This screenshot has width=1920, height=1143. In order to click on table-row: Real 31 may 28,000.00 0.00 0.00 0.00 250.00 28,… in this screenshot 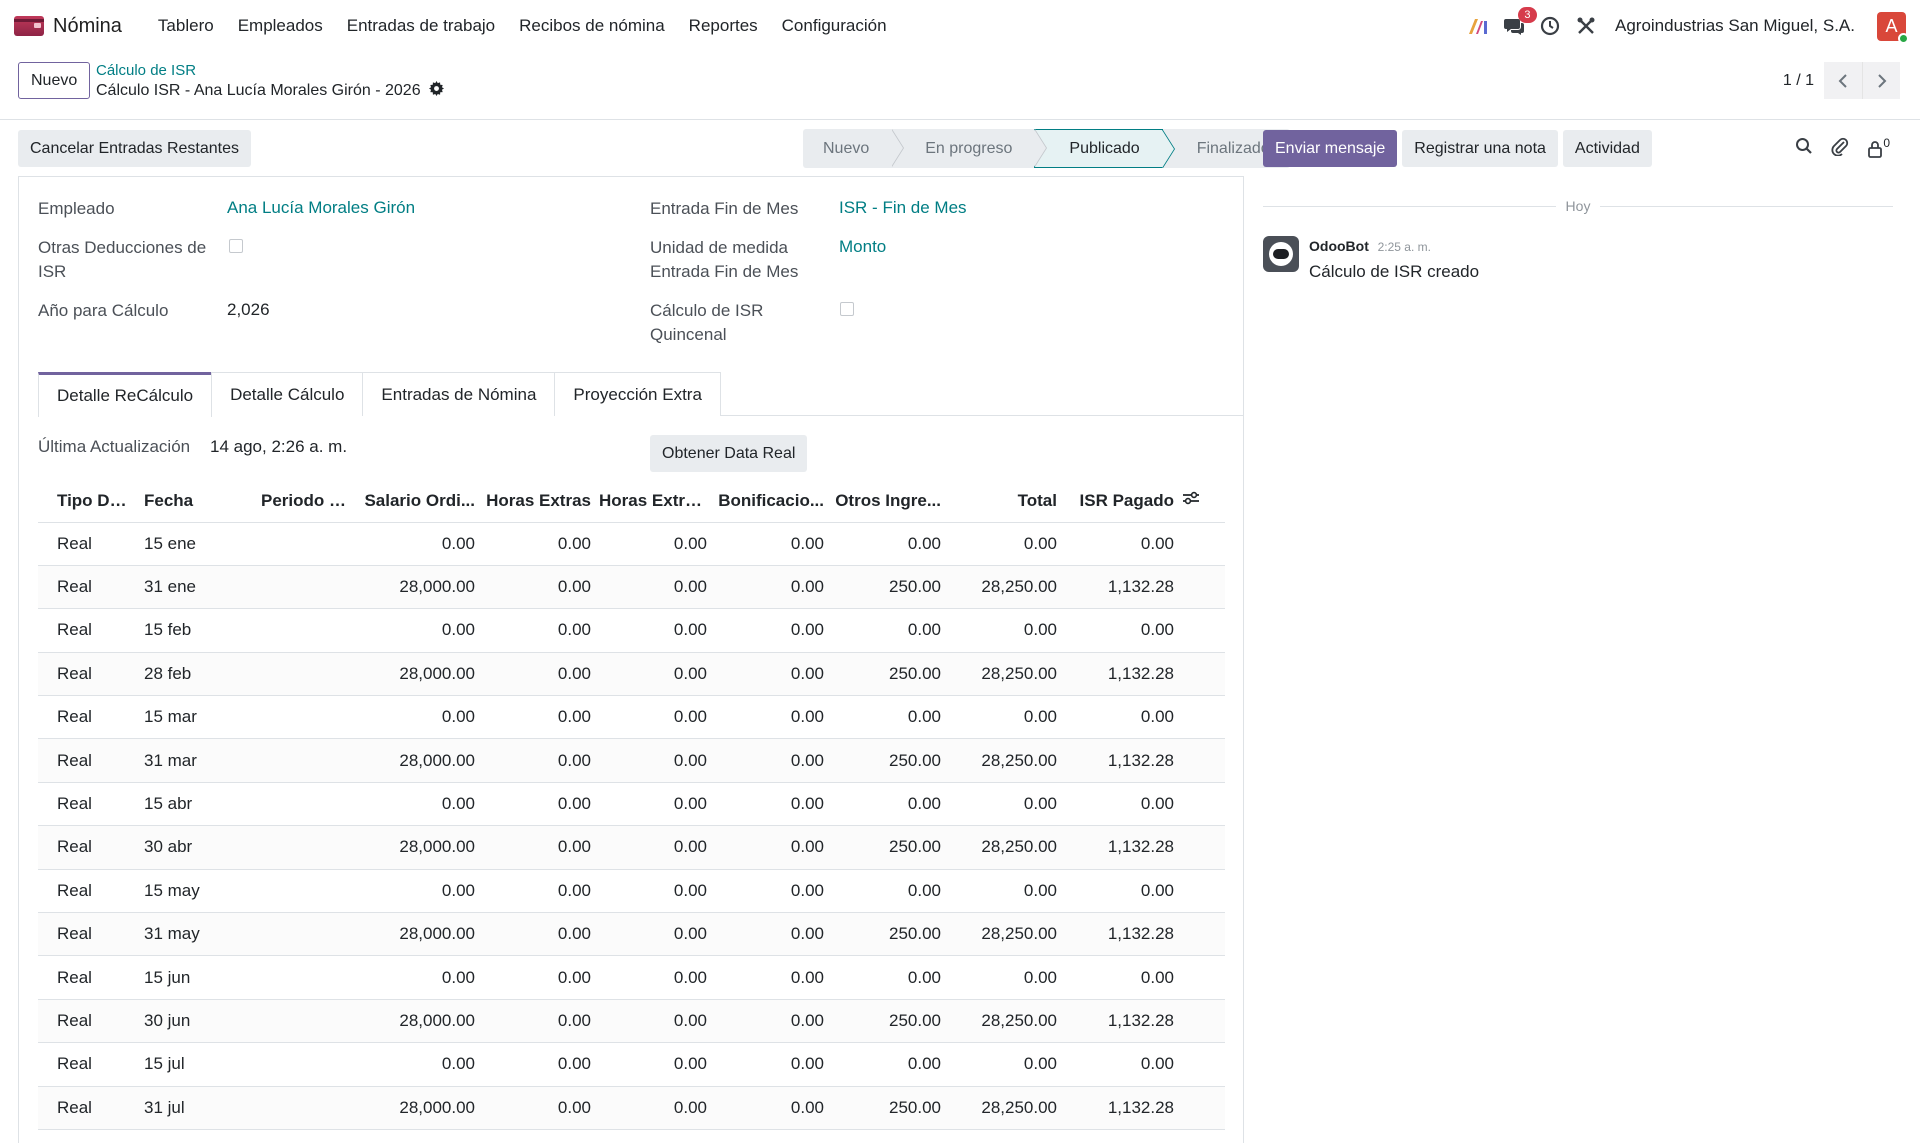, I will do `click(631, 934)`.